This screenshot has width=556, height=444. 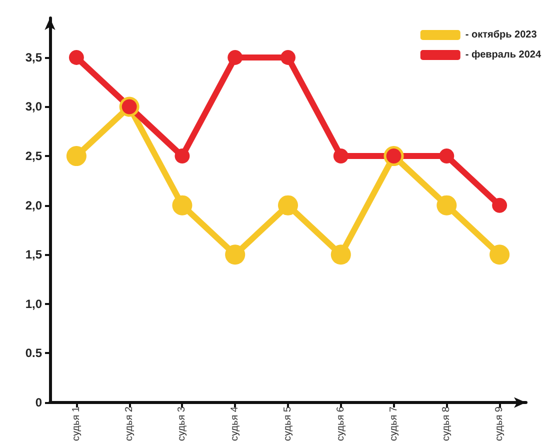 I want to click on x-tick-label: судья 4, so click(x=235, y=423).